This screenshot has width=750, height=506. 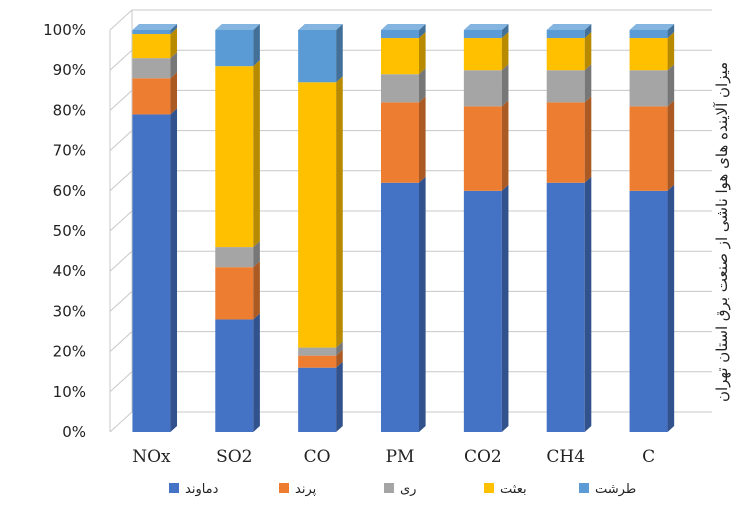 What do you see at coordinates (306, 489) in the screenshot?
I see `legend-label: پرند` at bounding box center [306, 489].